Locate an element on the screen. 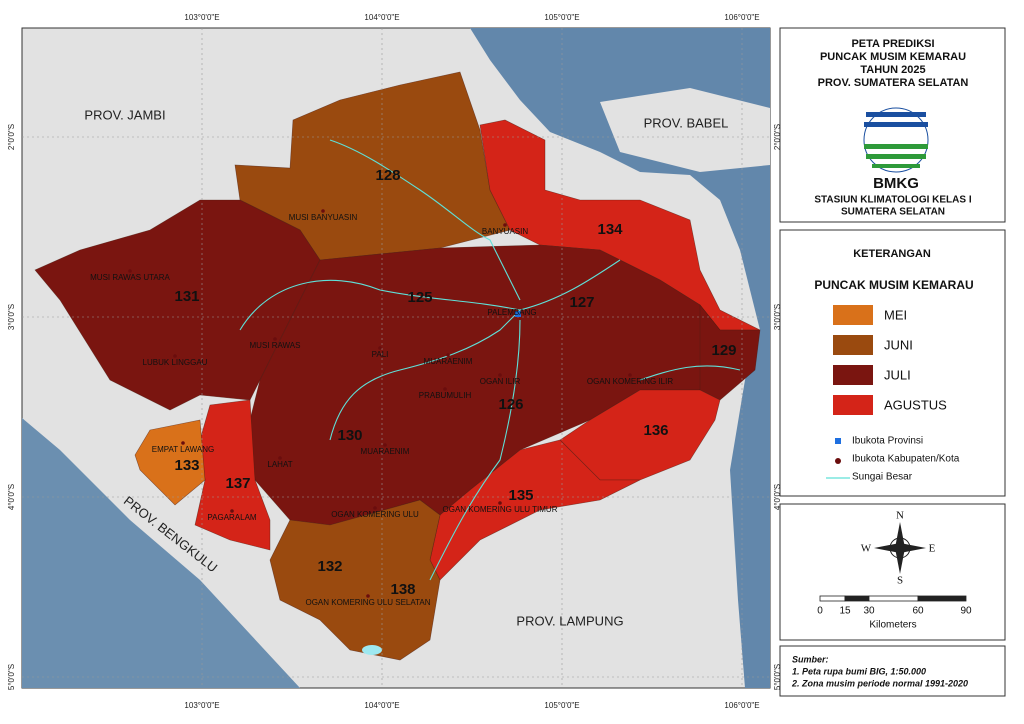 The height and width of the screenshot is (724, 1024). district-label: MUSI RAWAS is located at coordinates (275, 345).